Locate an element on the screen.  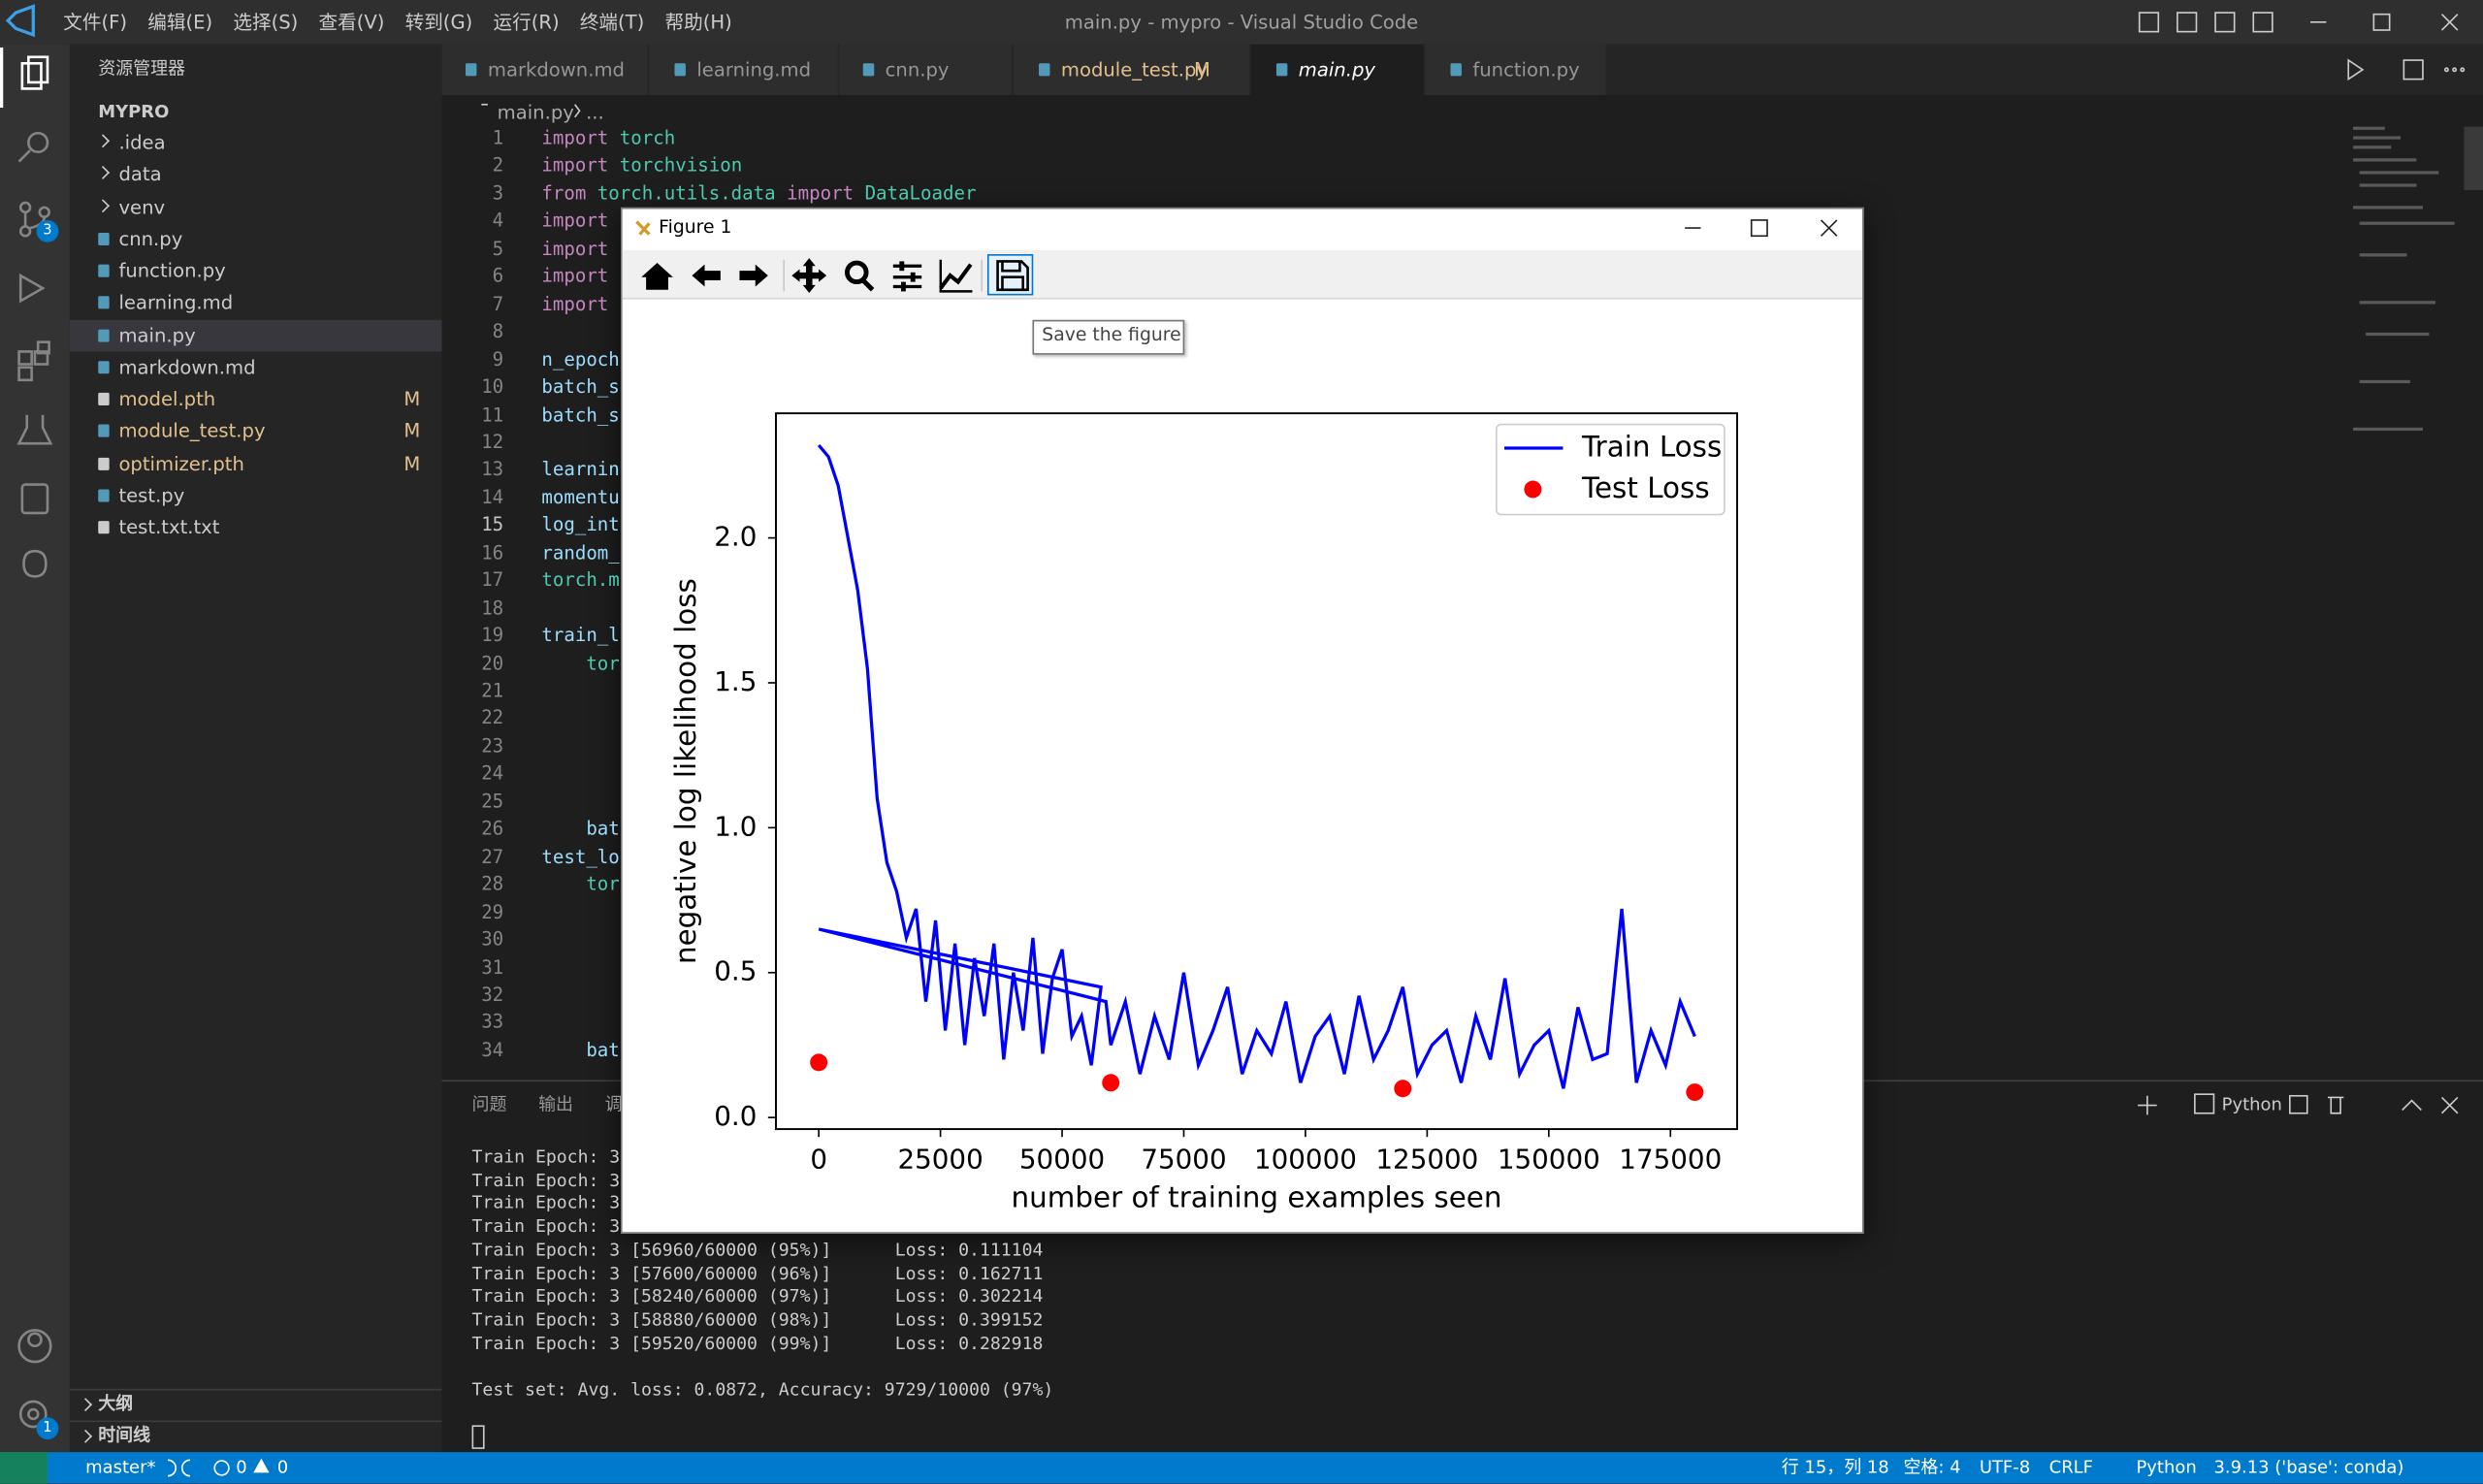
file-name: markdown.md is located at coordinates (187, 366).